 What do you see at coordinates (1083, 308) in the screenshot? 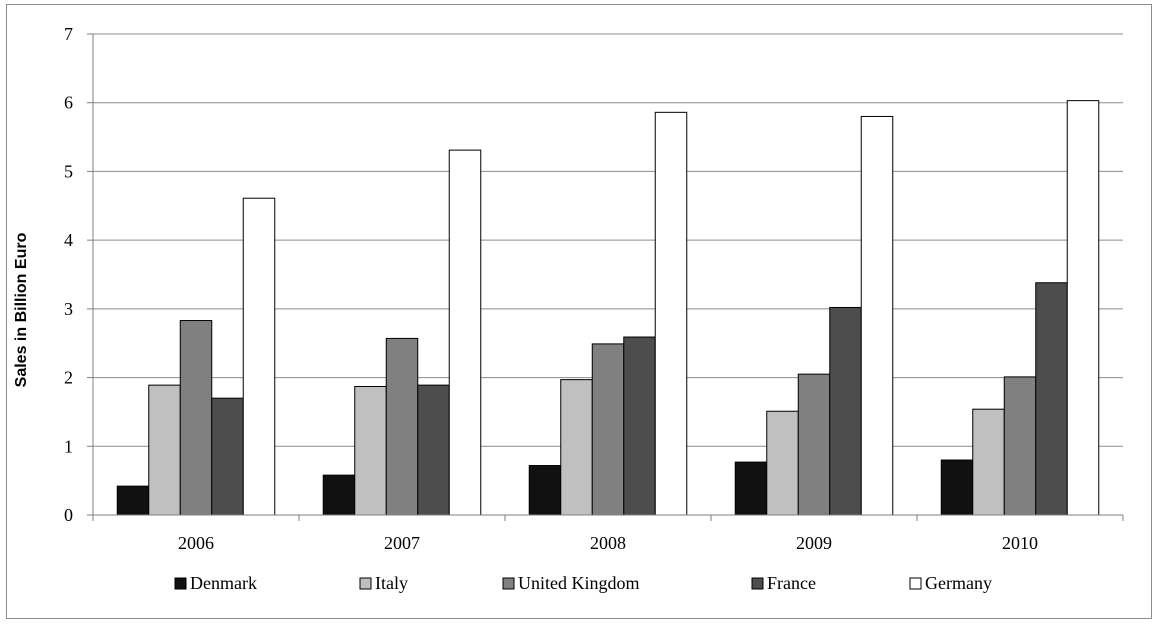
I see `bar-germany-2010` at bounding box center [1083, 308].